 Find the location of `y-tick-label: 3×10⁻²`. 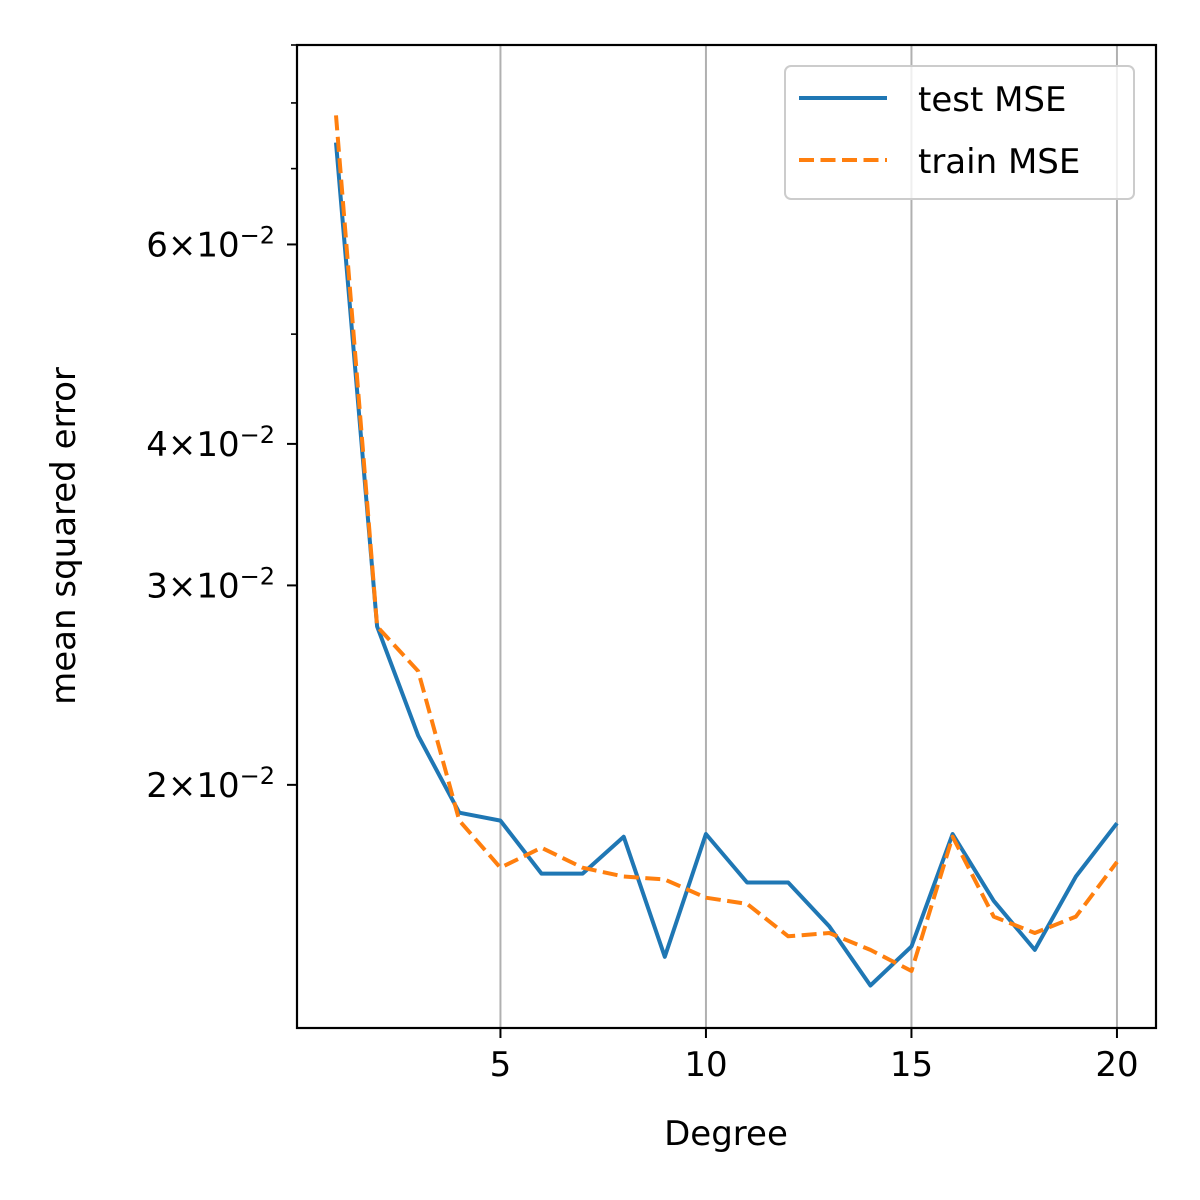

y-tick-label: 3×10⁻² is located at coordinates (210, 584).